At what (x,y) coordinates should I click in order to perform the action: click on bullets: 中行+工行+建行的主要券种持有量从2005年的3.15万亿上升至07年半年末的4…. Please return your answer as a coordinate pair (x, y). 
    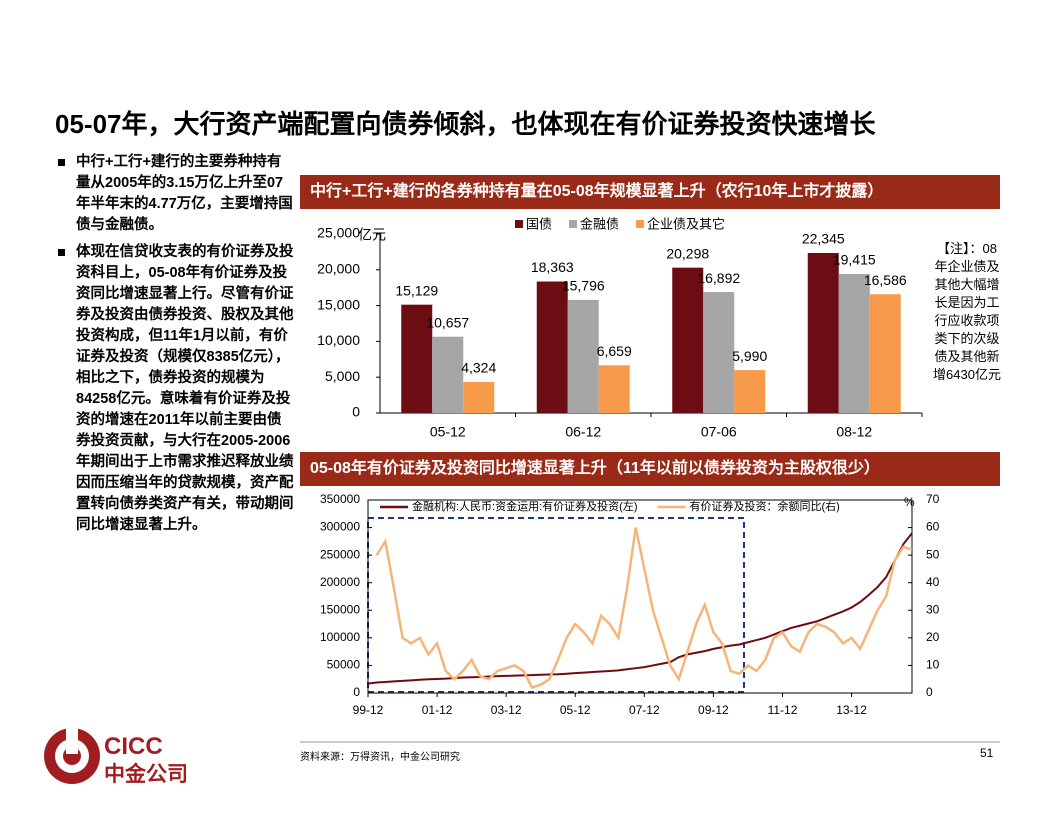
    Looking at the image, I should click on (176, 347).